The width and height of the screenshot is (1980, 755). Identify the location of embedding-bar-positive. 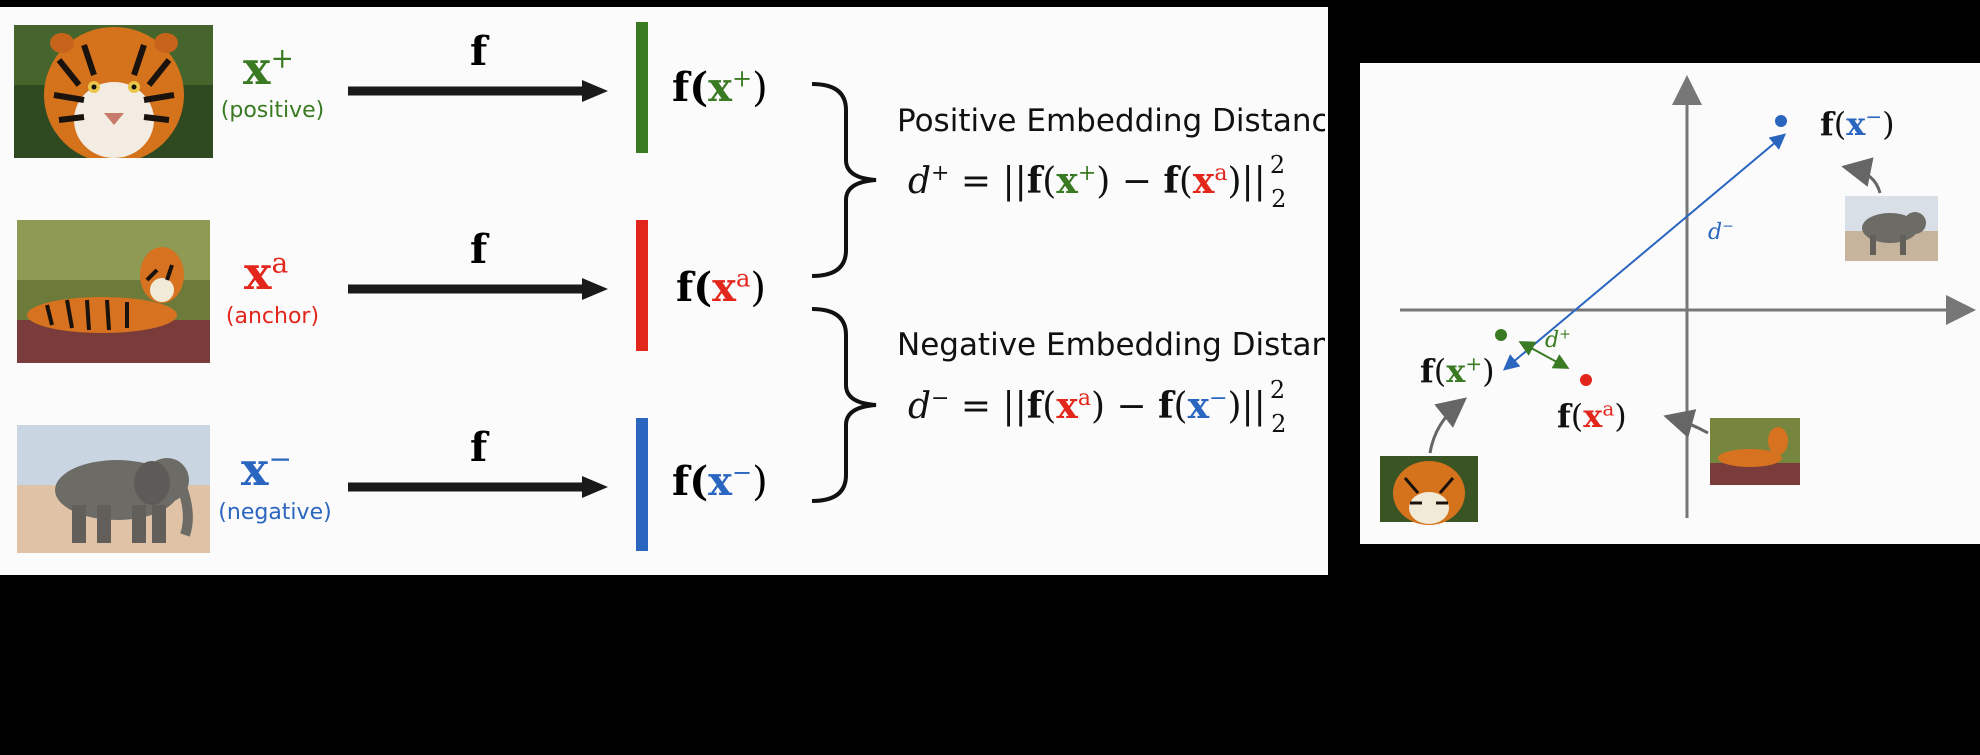
(642, 87).